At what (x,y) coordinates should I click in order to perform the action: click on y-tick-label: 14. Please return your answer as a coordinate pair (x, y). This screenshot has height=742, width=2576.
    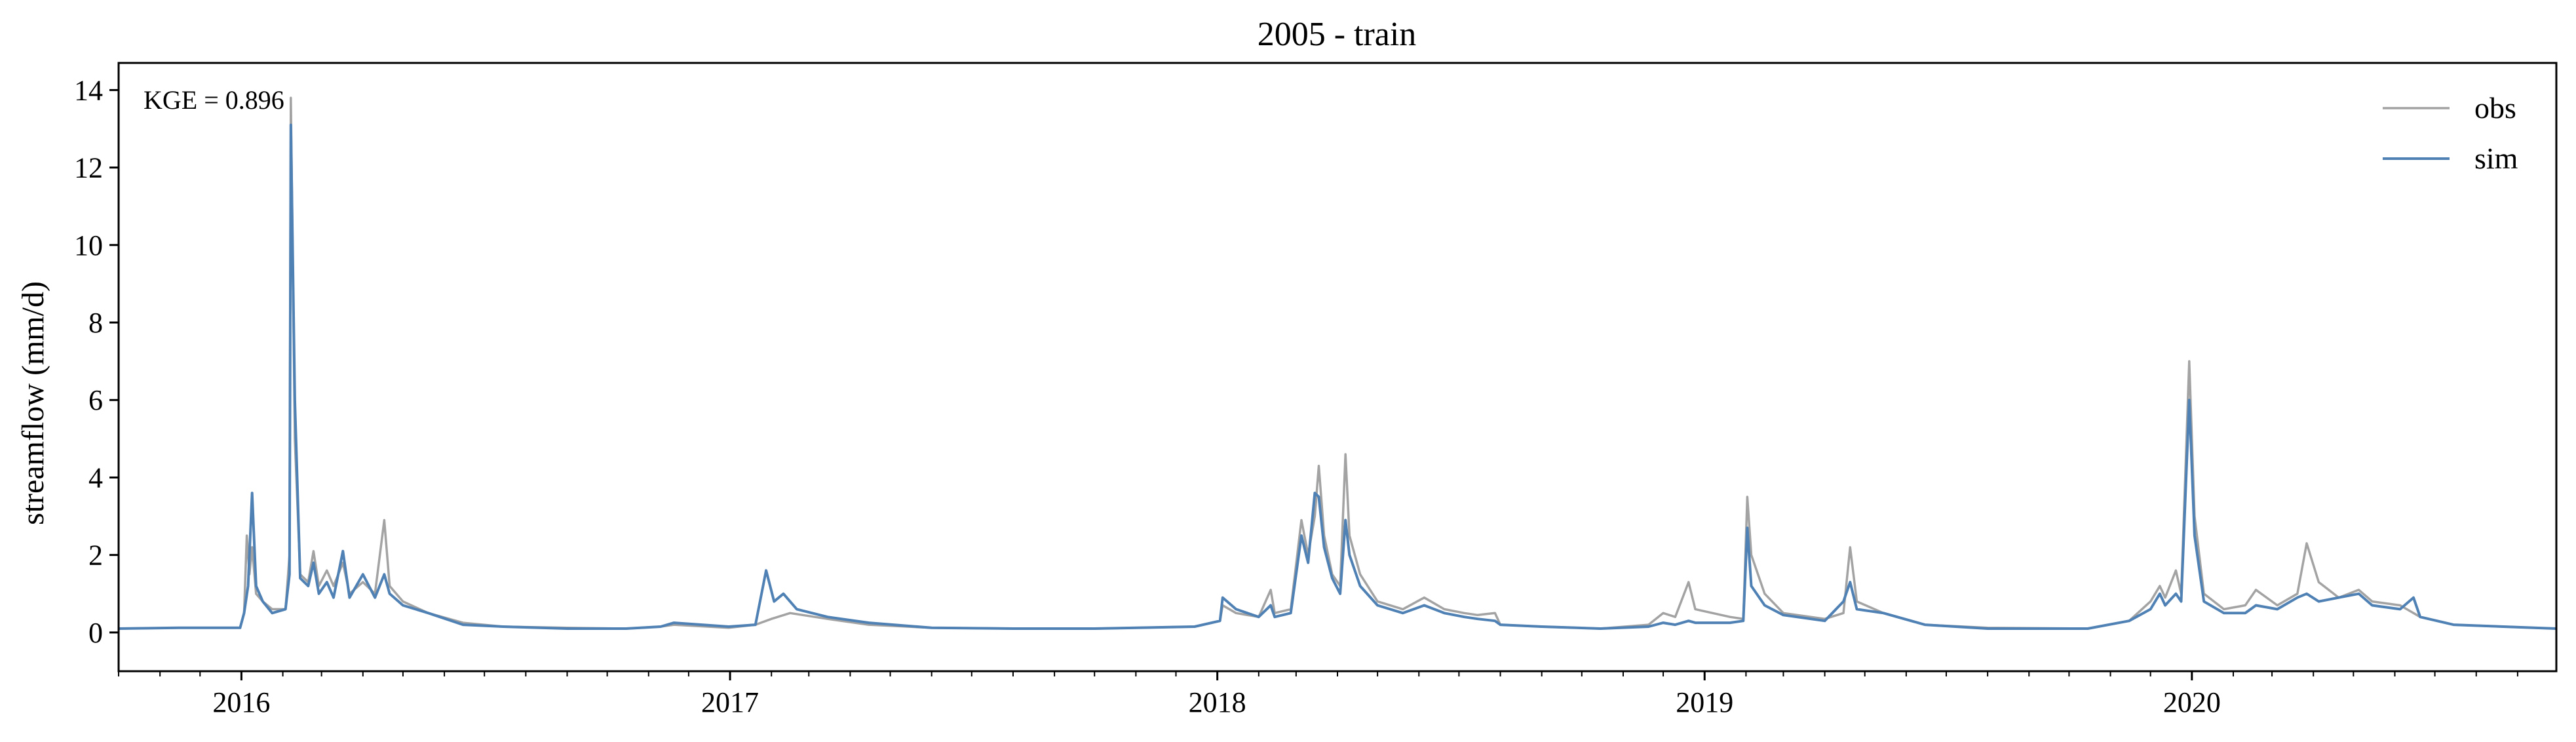
    Looking at the image, I should click on (88, 90).